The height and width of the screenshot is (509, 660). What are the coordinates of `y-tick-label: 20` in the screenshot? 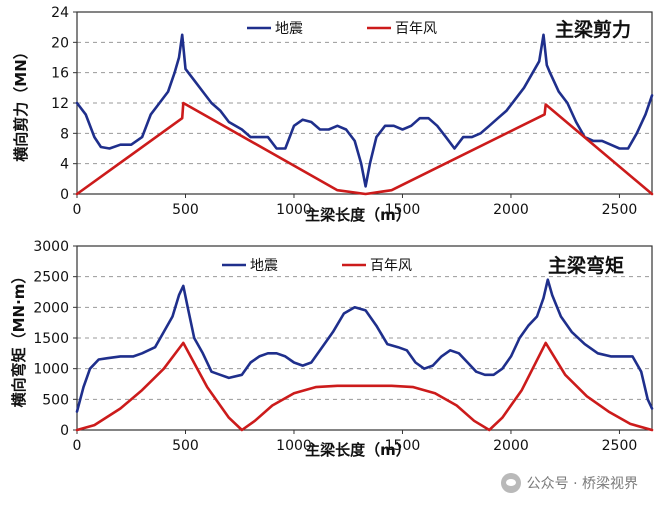 It's located at (60, 43).